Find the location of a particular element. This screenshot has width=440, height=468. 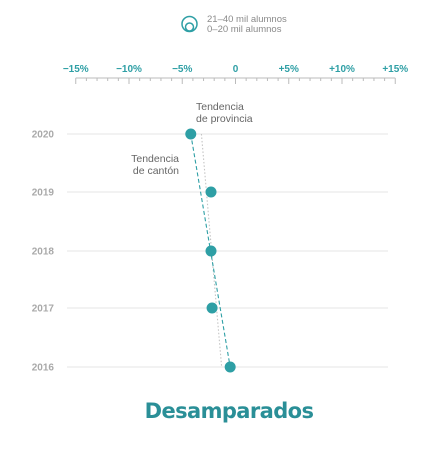

year-label: 2017 is located at coordinates (43, 309).